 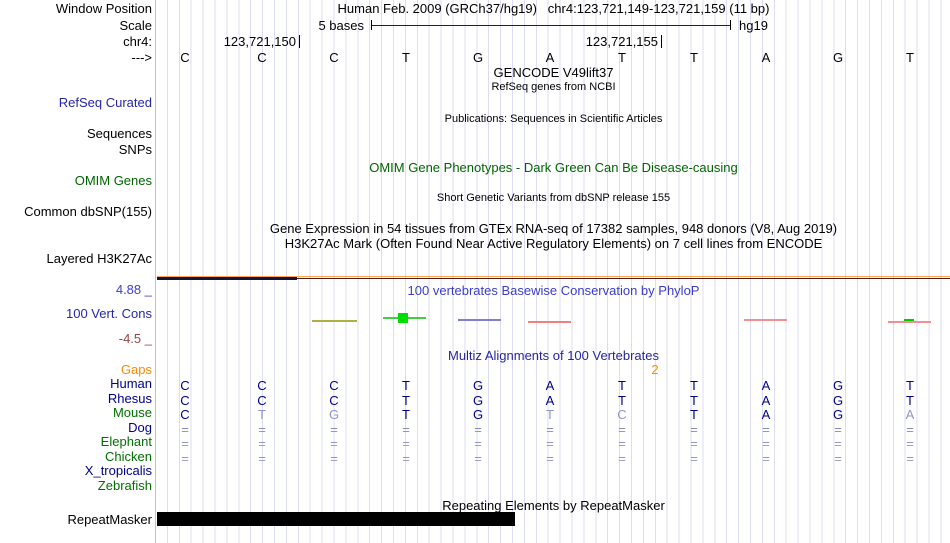 I want to click on scale-label: Scale, so click(x=135, y=25).